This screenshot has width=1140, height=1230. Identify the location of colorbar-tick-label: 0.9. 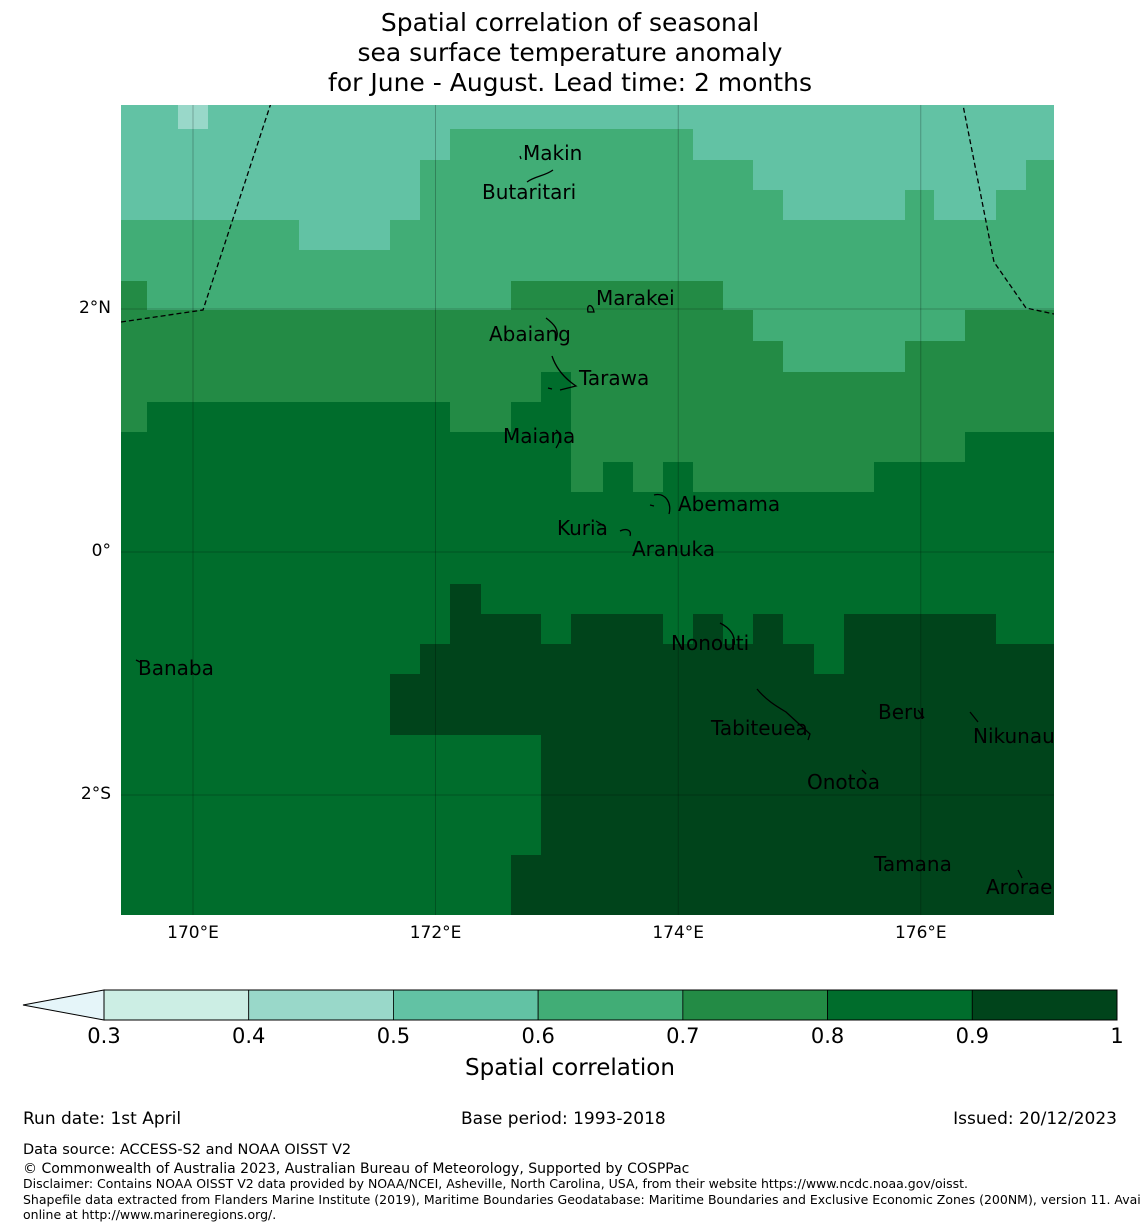
(972, 1036).